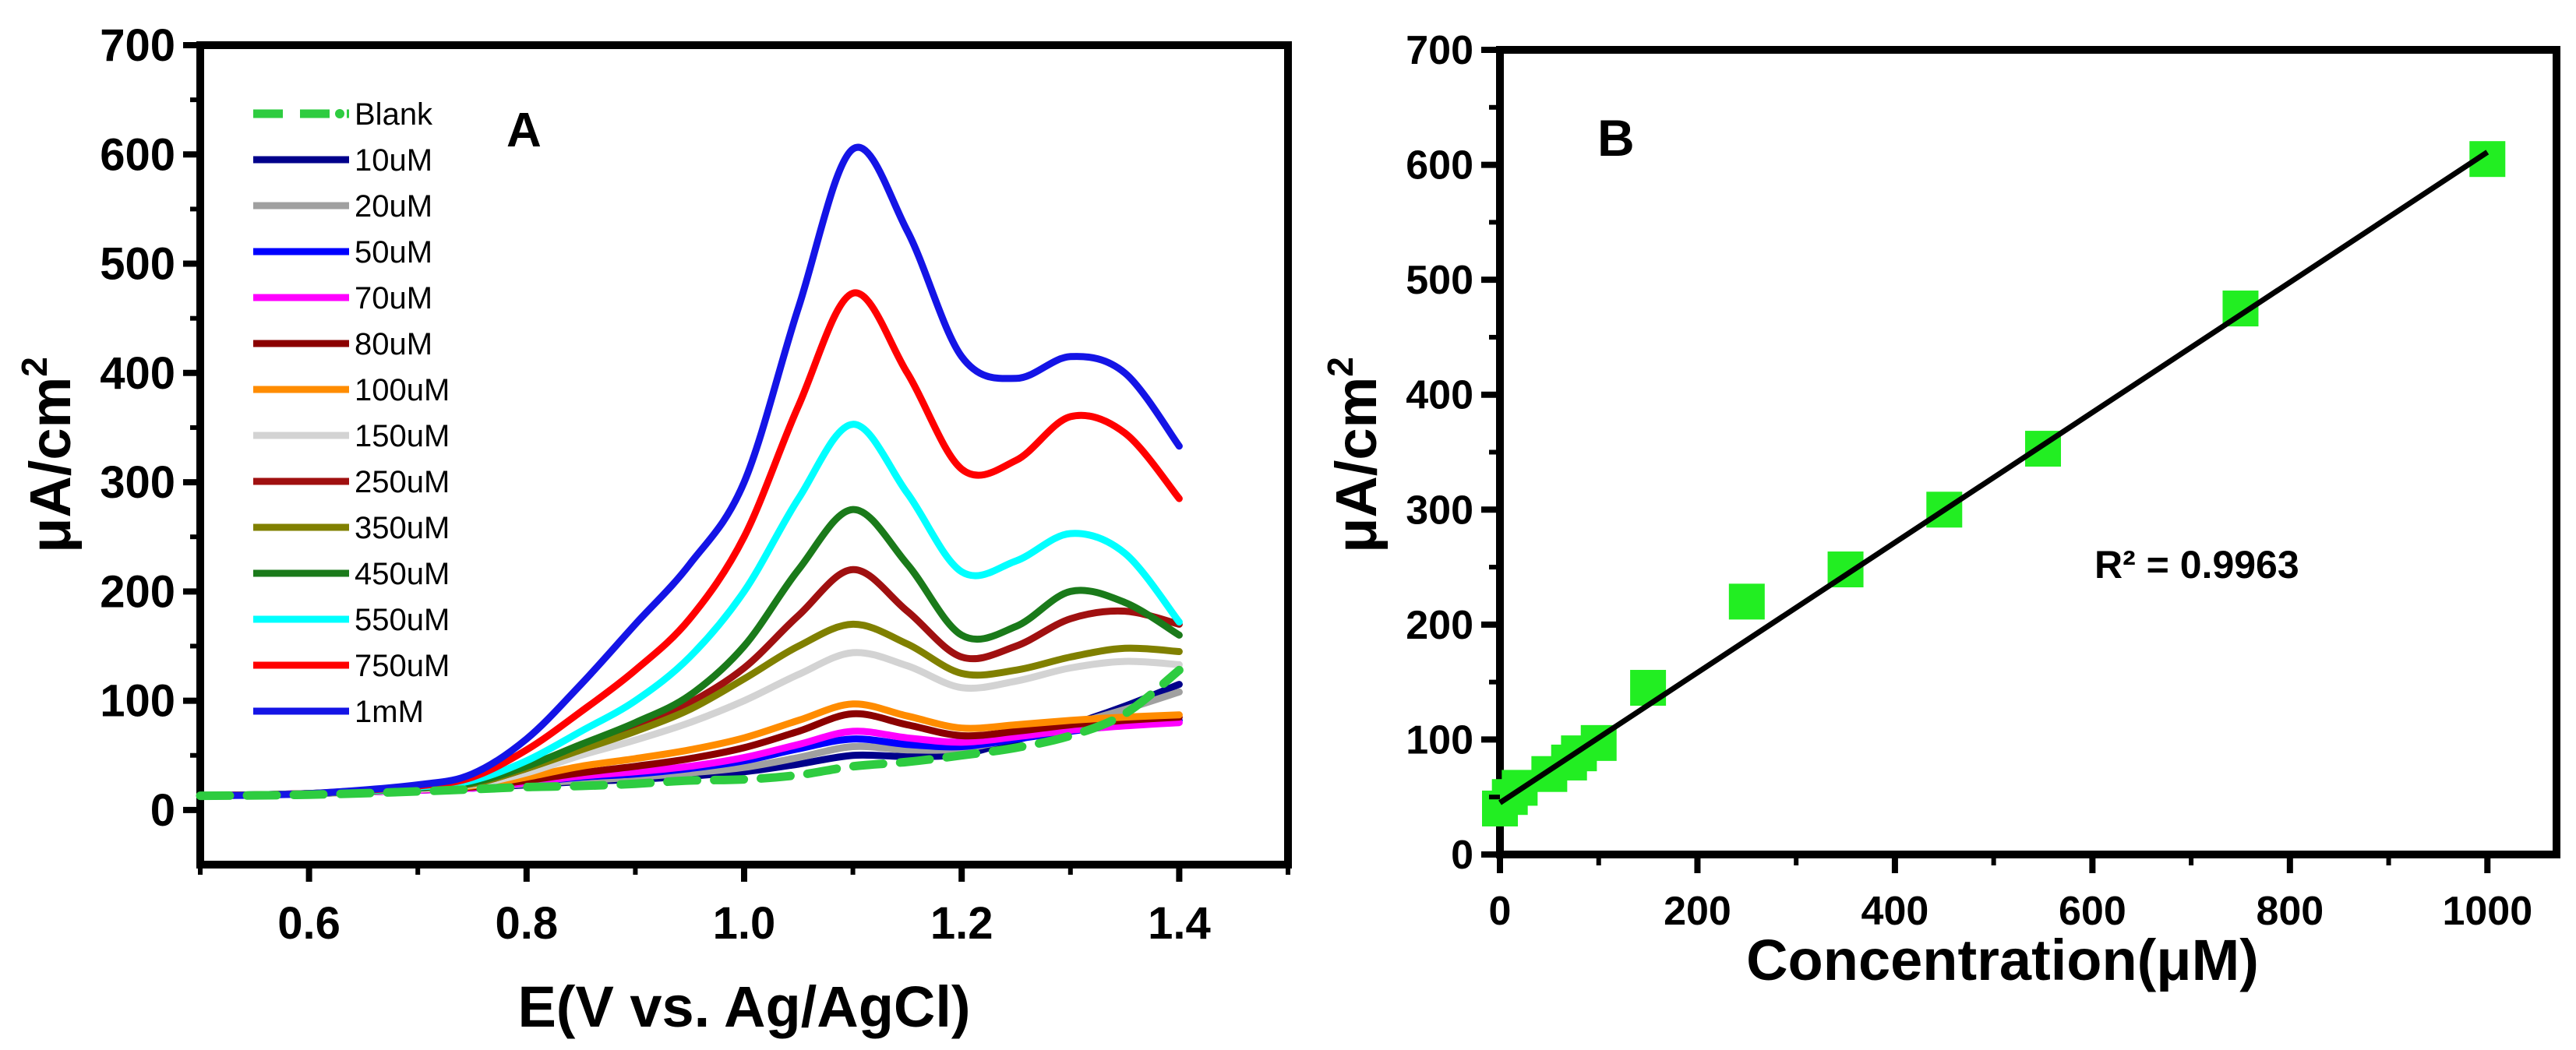 This screenshot has width=2576, height=1050. Describe the element at coordinates (393, 206) in the screenshot. I see `legend-label-20um: 20uM` at that location.